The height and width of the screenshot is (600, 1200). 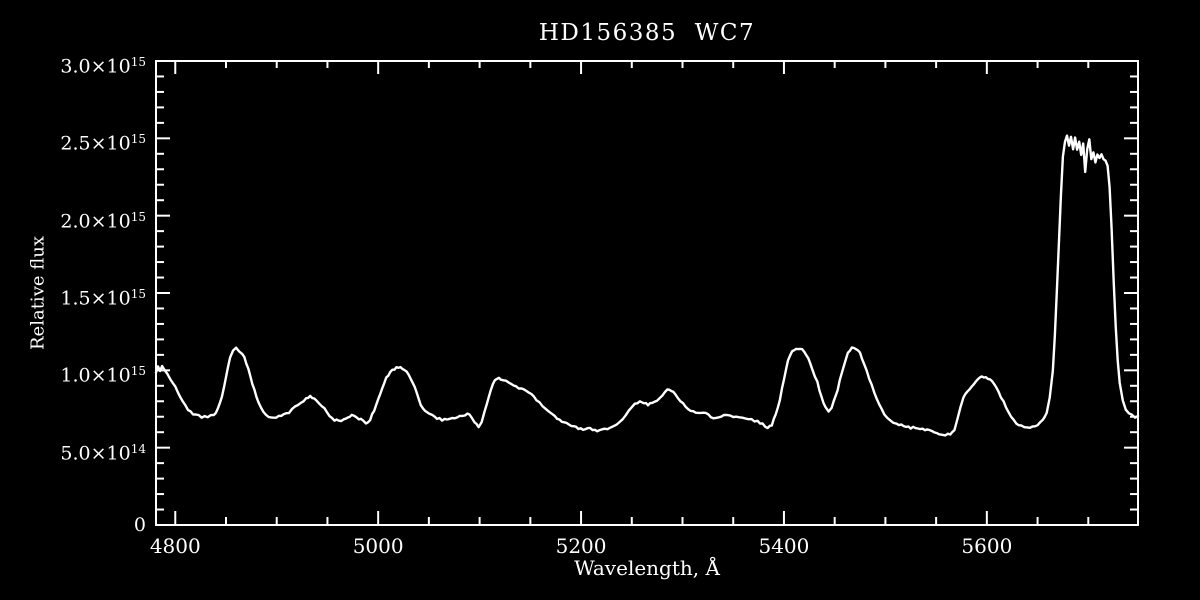 What do you see at coordinates (378, 546) in the screenshot?
I see `x-tick-label: 5000` at bounding box center [378, 546].